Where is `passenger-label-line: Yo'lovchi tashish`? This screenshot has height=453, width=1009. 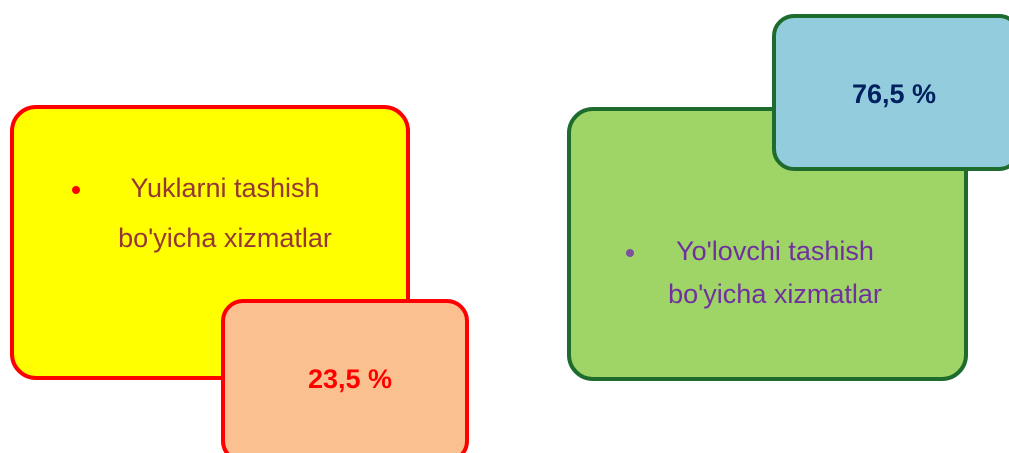
passenger-label-line: Yo'lovchi tashish is located at coordinates (775, 251).